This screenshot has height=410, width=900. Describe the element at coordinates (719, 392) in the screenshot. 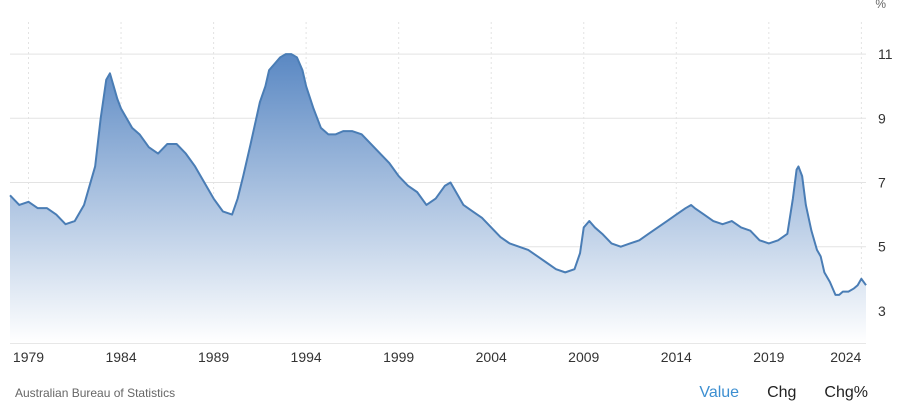

I see `tab-value: Value` at that location.